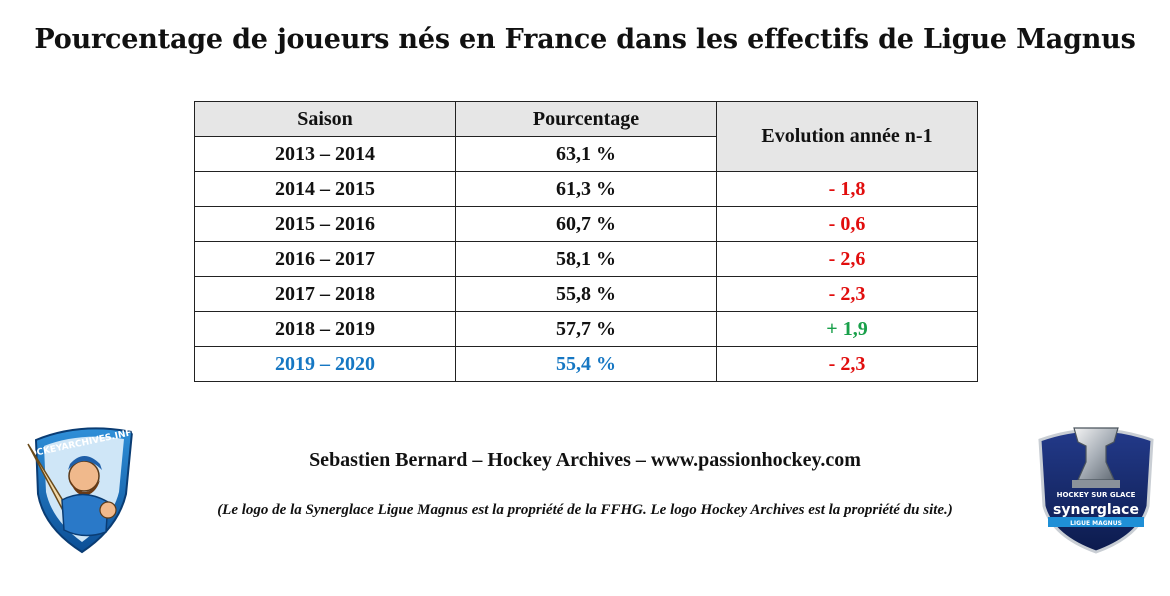 The image size is (1170, 596). I want to click on cell-pourcentage: 55,4 %, so click(586, 364).